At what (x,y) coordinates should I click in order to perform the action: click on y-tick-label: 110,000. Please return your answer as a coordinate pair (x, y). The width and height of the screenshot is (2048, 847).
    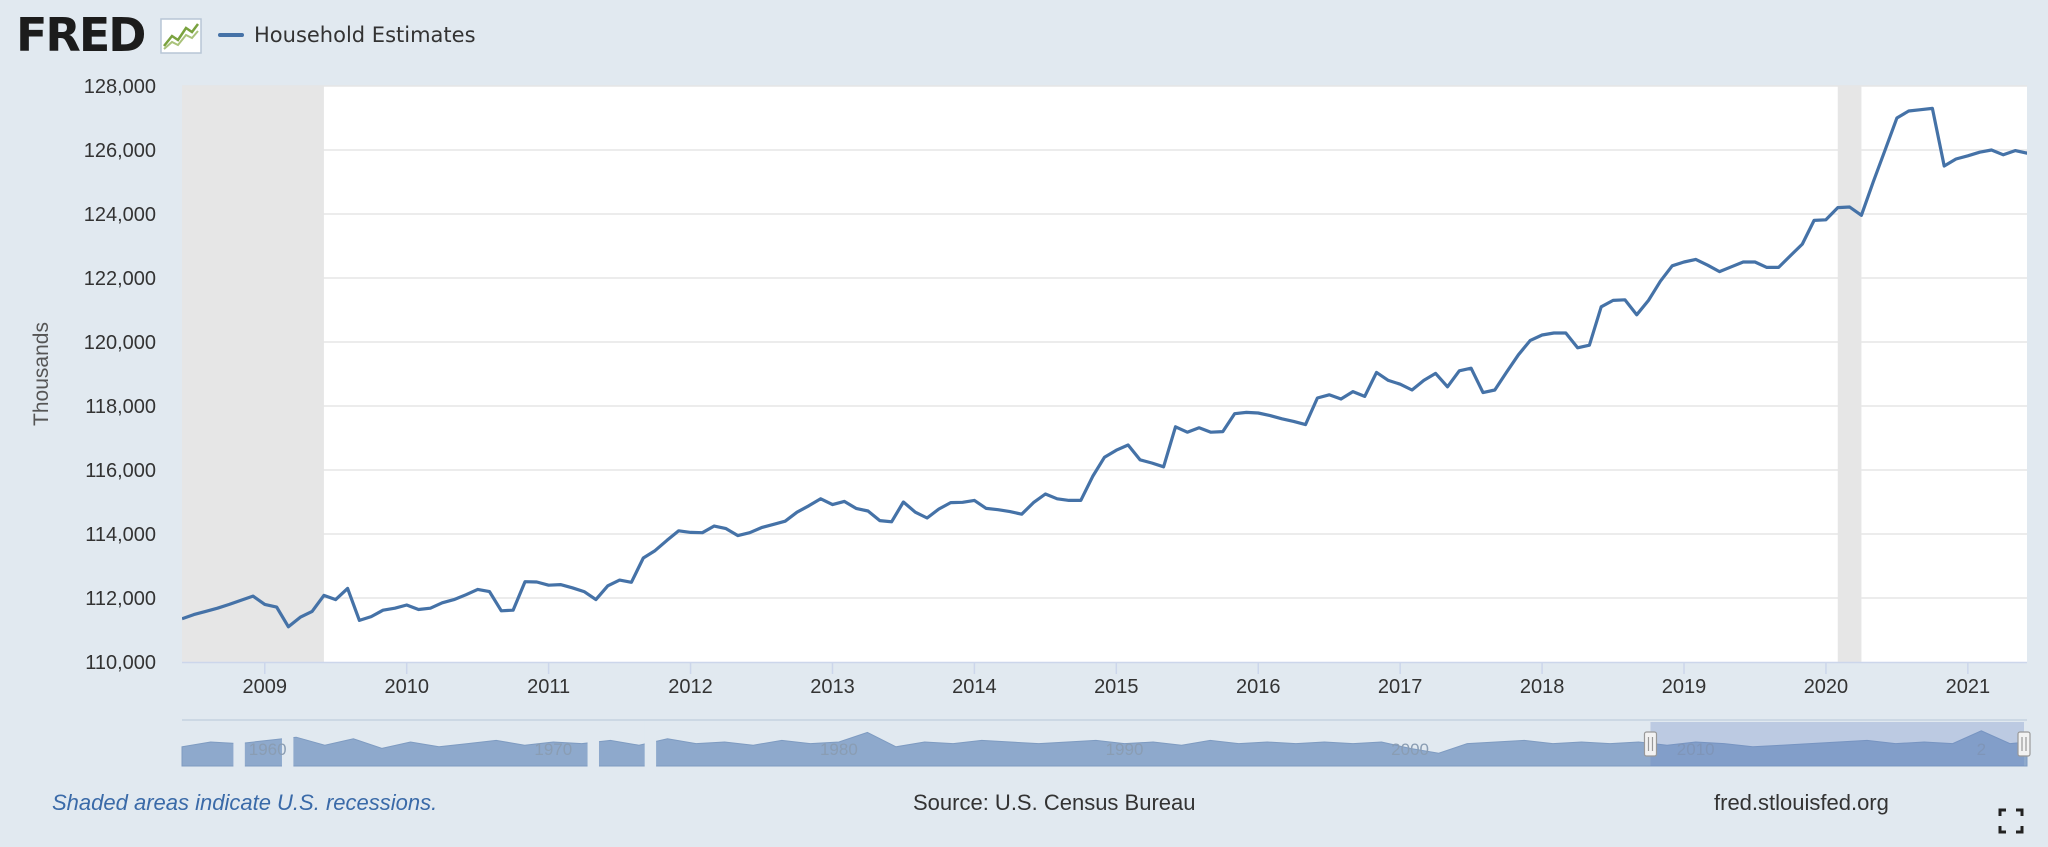
    Looking at the image, I should click on (120, 663).